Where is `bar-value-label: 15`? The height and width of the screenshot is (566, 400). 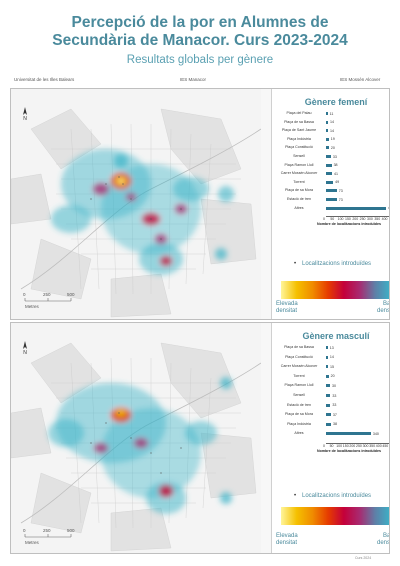 bar-value-label: 15 is located at coordinates (331, 366).